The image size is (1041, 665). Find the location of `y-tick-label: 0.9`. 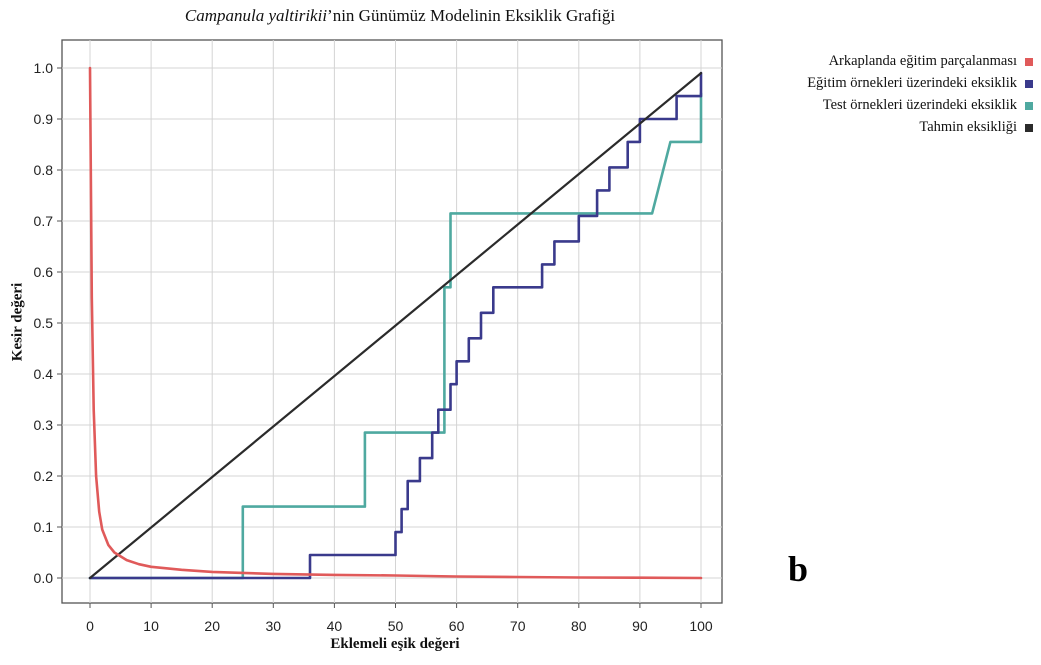

y-tick-label: 0.9 is located at coordinates (44, 119).